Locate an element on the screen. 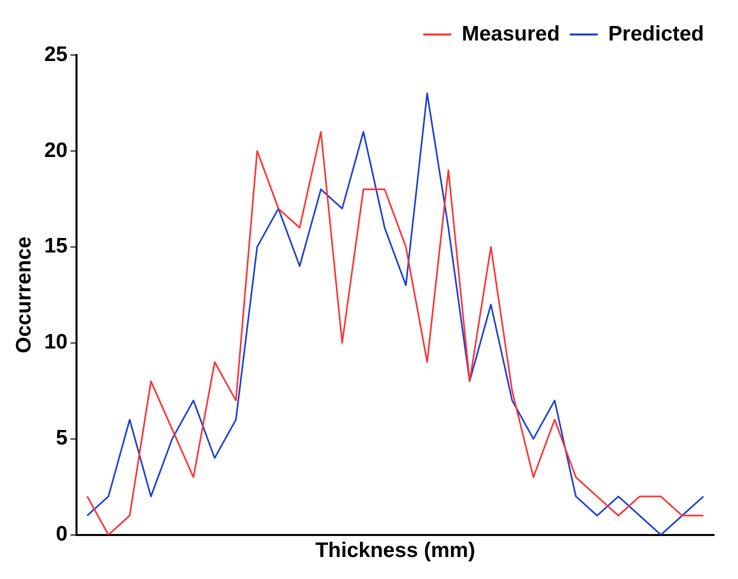  y-tick-label: 10 is located at coordinates (56, 342).